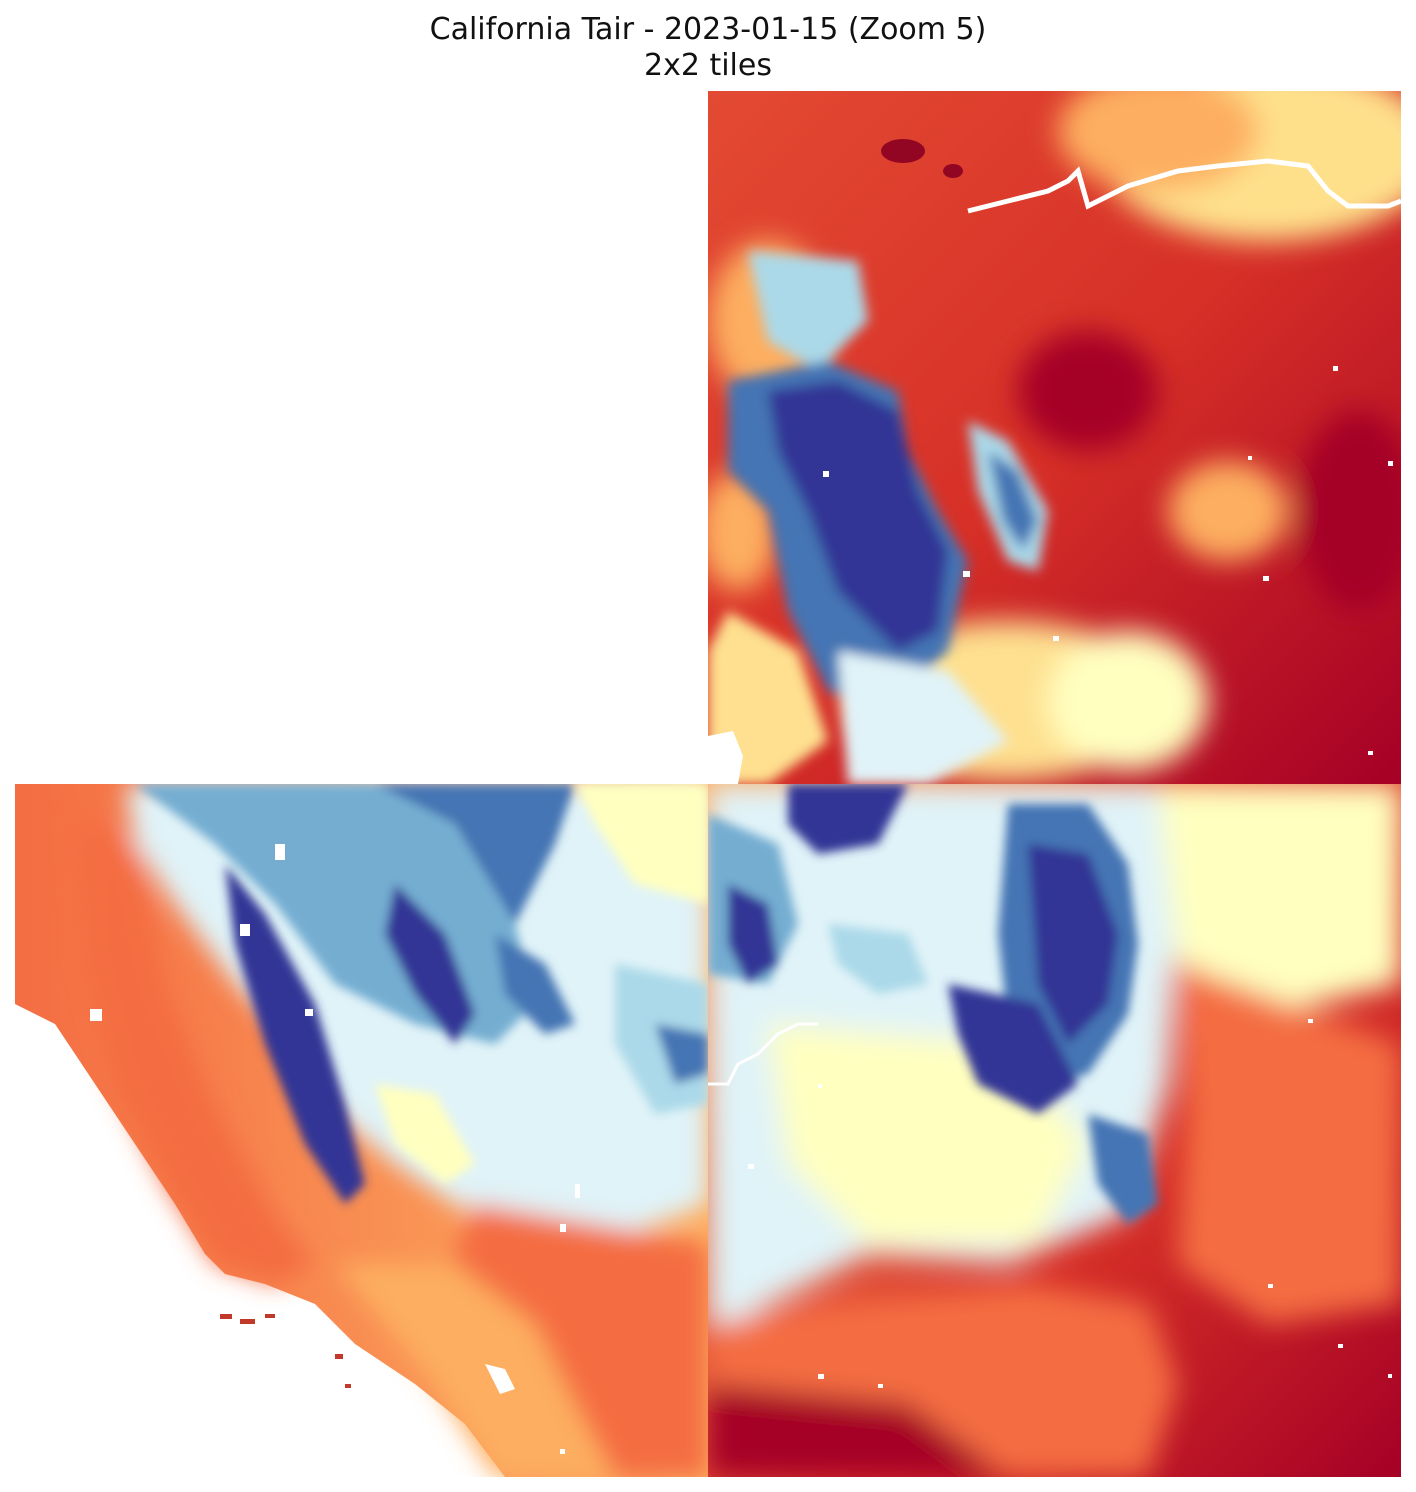 The image size is (1416, 1492). Describe the element at coordinates (708, 65) in the screenshot. I see `map-subtitle: 2x2 tiles` at that location.